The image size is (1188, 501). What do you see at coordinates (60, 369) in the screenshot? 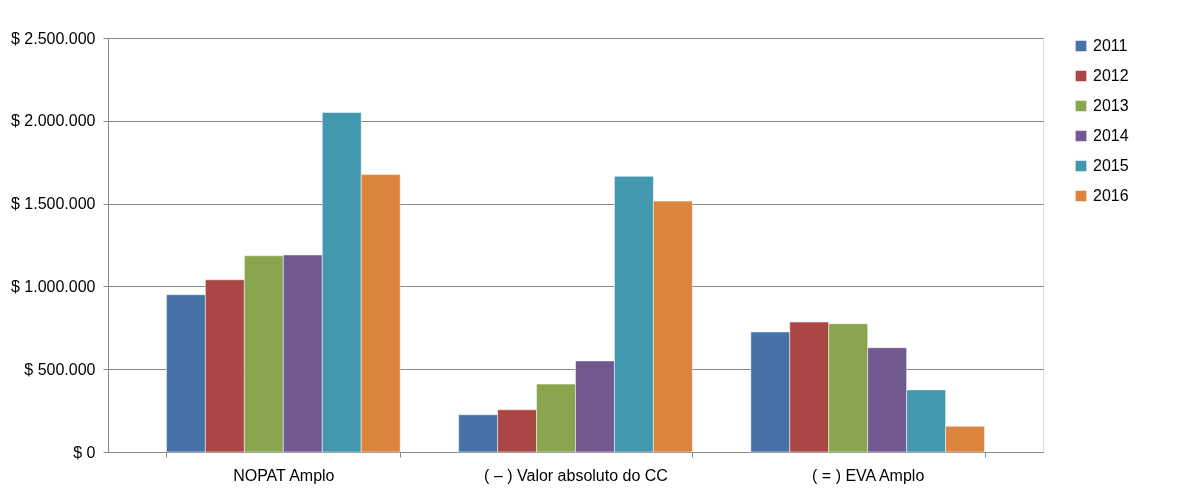
I see `y-tick-label: $ 500.000` at bounding box center [60, 369].